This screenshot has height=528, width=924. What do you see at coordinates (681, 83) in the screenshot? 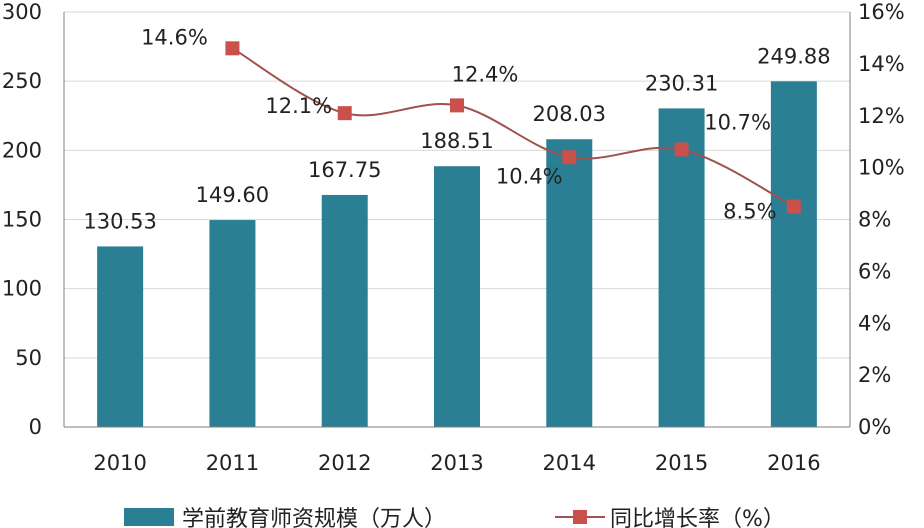
I see `bar-data-label: 230.31` at bounding box center [681, 83].